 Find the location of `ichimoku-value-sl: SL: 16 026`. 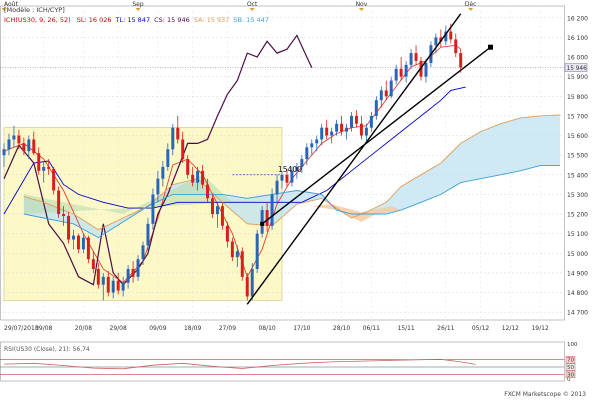

ichimoku-value-sl: SL: 16 026 is located at coordinates (94, 20).